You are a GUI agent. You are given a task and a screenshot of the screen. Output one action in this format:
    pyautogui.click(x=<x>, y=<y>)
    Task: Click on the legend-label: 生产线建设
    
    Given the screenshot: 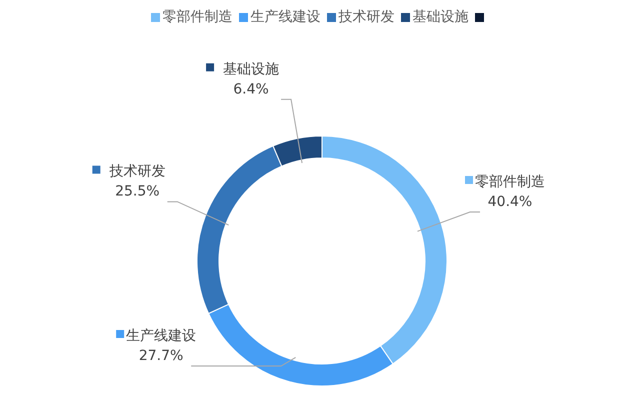 What is the action you would take?
    pyautogui.click(x=161, y=336)
    